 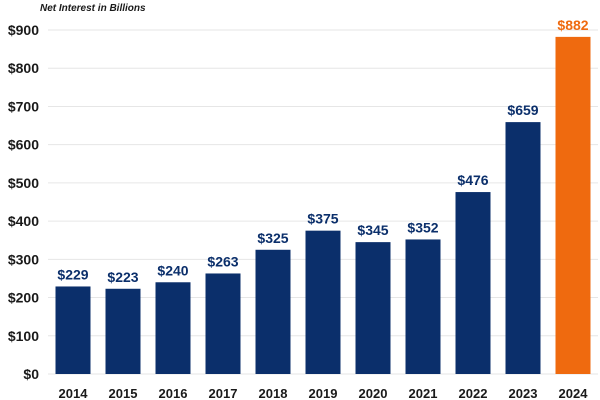 What do you see at coordinates (23, 298) in the screenshot?
I see `y-tick-label: $200` at bounding box center [23, 298].